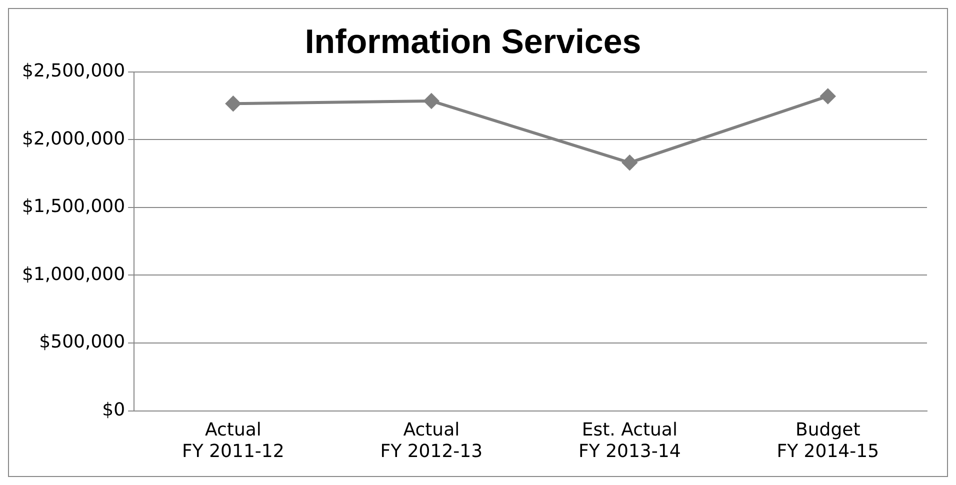 This screenshot has width=956, height=485. Describe the element at coordinates (431, 440) in the screenshot. I see `x-tick-label: Actual FY 2012-13` at that location.